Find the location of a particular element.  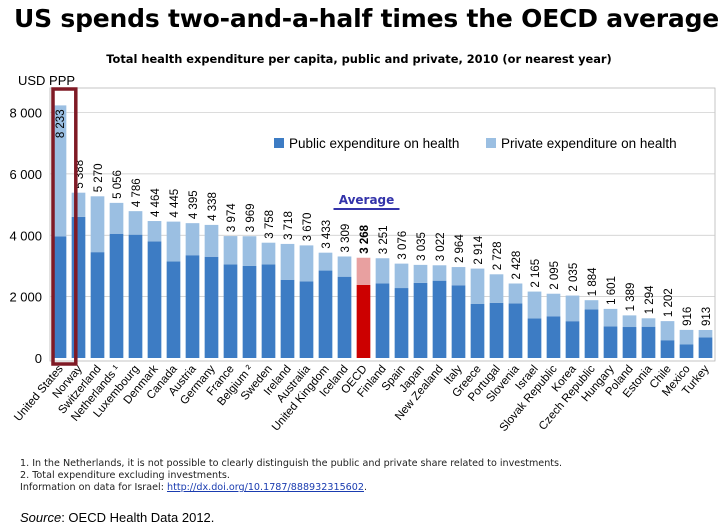

value-label: 8 233 is located at coordinates (61, 123).